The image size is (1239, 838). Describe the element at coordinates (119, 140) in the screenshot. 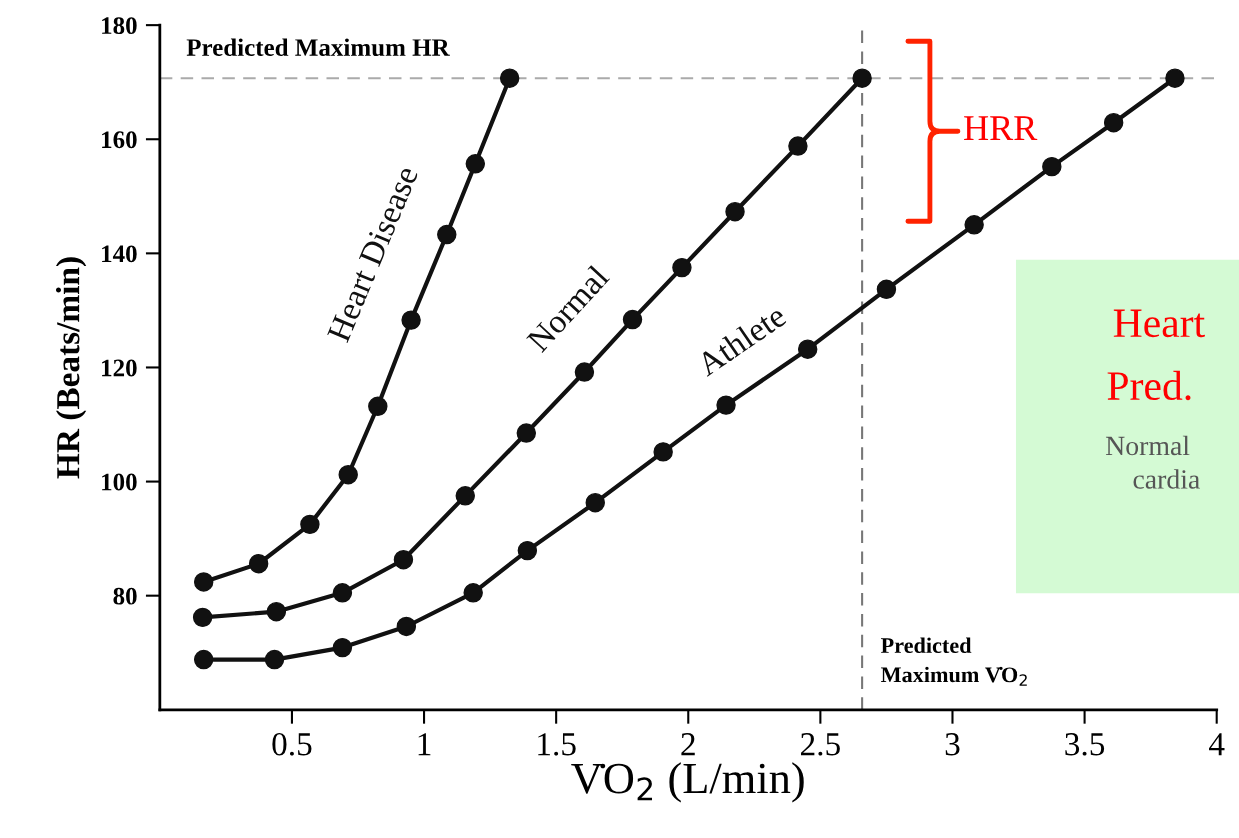

I see `y-tick-label: 160` at that location.